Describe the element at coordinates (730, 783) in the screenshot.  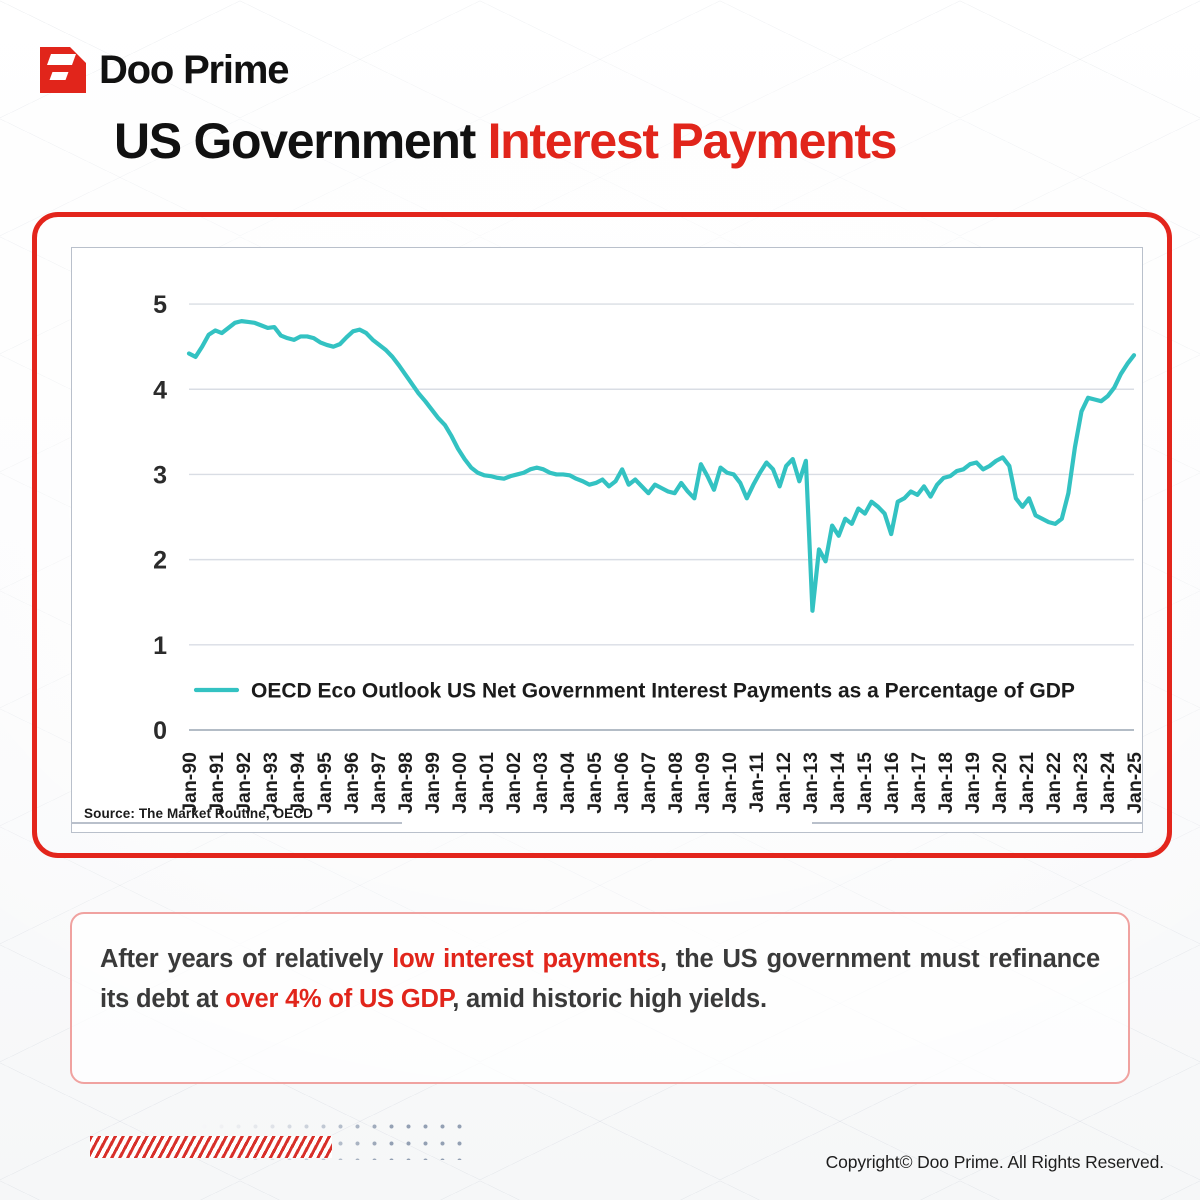
I see `svg-text: Jan-10` at that location.